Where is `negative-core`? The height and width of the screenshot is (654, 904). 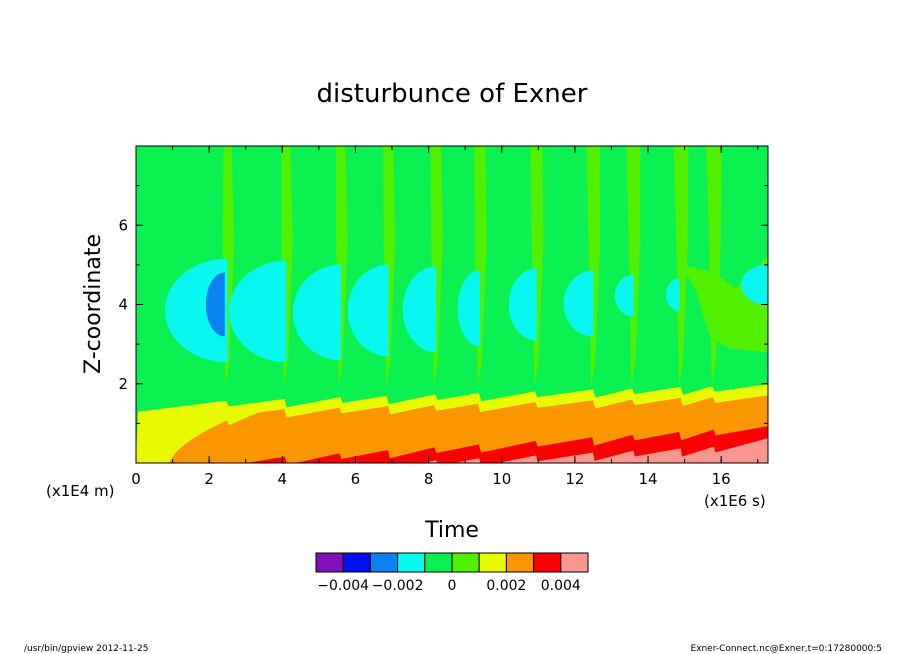
negative-core is located at coordinates (215, 304).